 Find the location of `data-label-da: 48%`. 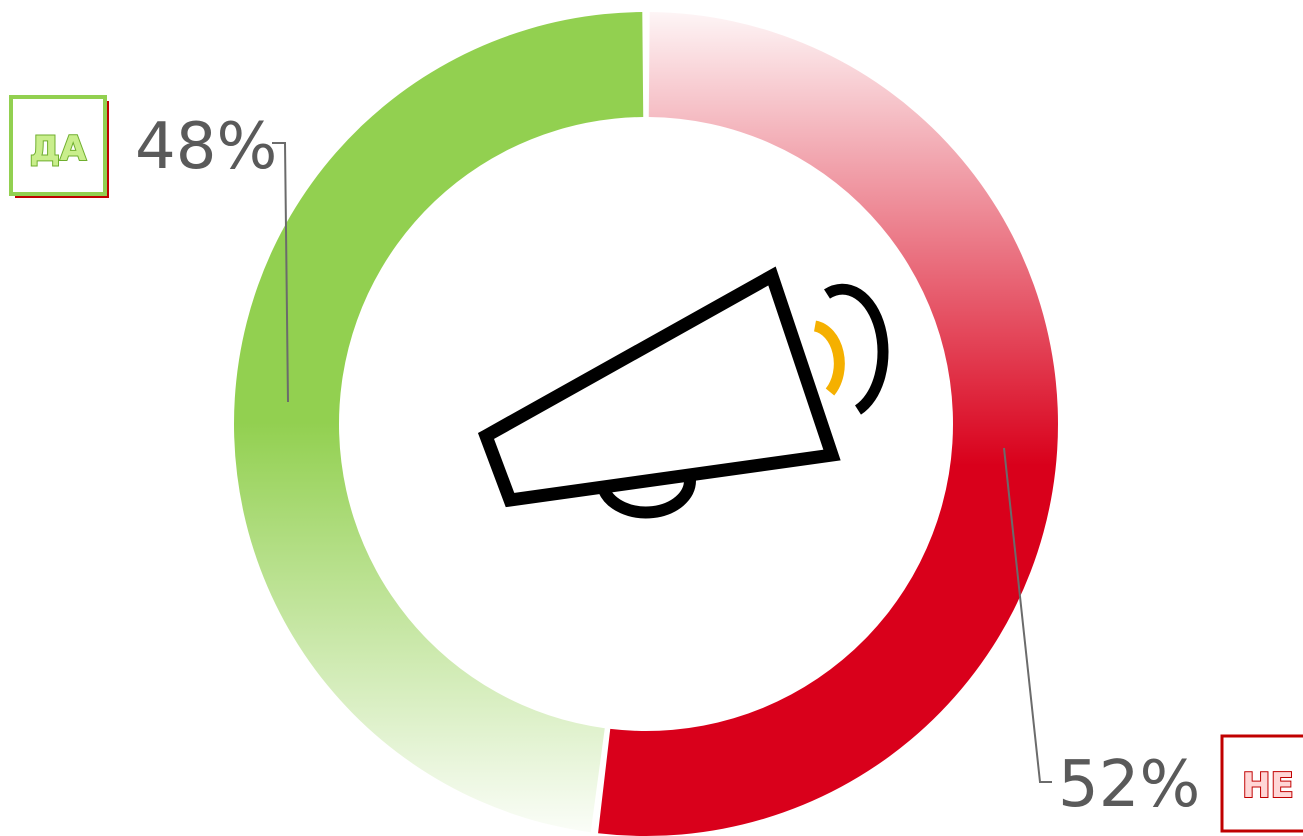

data-label-da: 48% is located at coordinates (206, 147).